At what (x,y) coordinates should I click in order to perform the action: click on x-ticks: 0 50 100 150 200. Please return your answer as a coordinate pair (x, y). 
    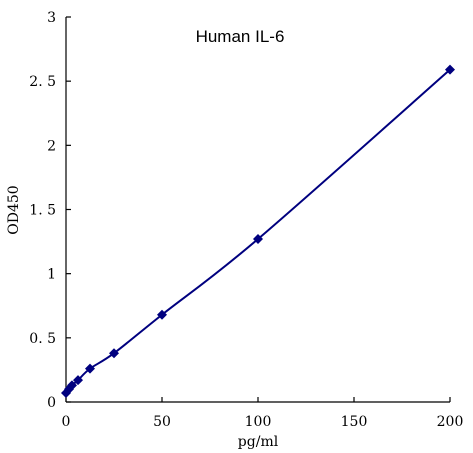
    Looking at the image, I should click on (263, 413).